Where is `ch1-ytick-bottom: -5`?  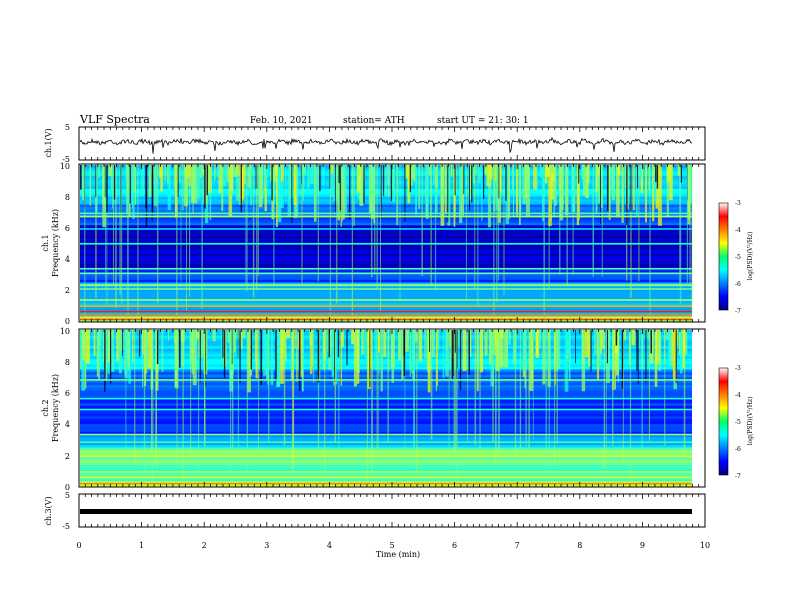 ch1-ytick-bottom: -5 is located at coordinates (66, 159).